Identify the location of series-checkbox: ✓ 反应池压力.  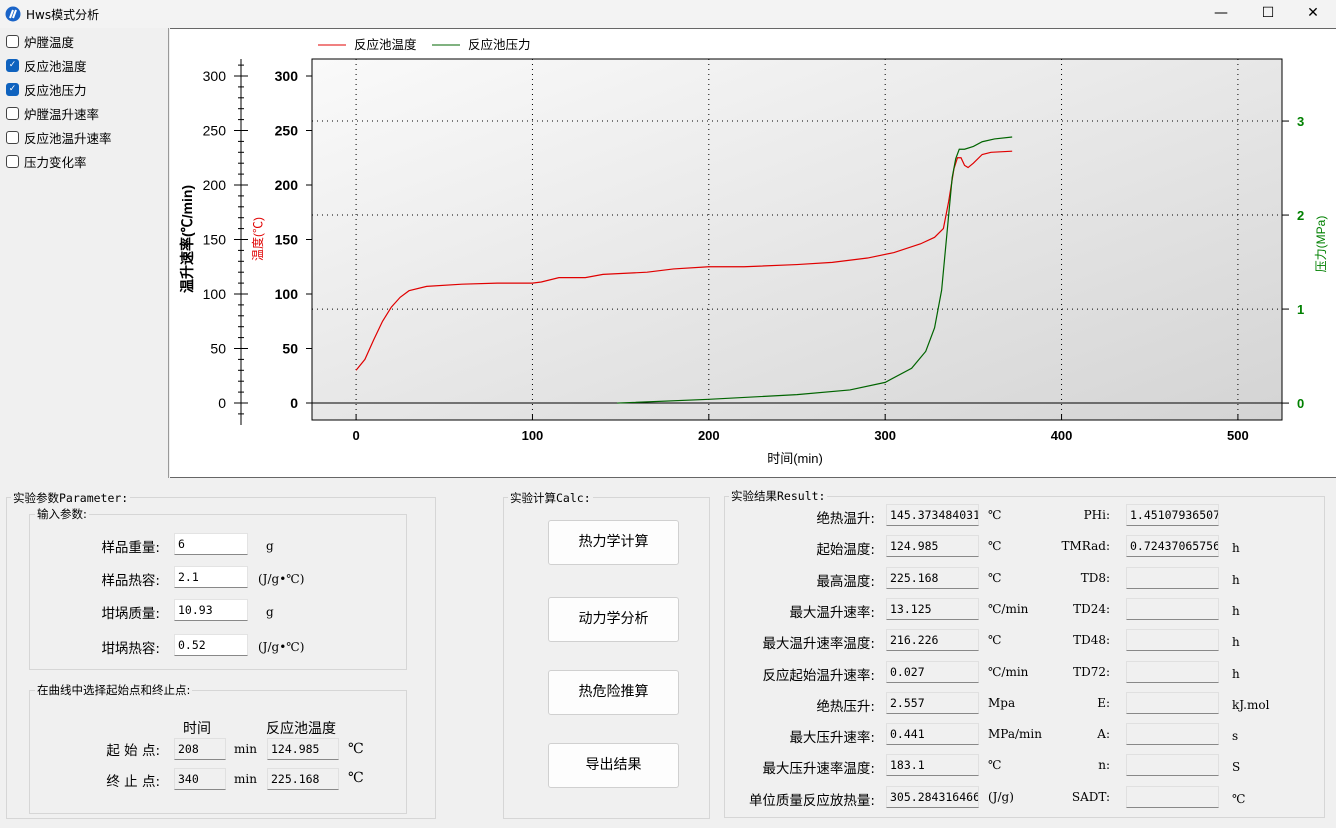
(86, 89).